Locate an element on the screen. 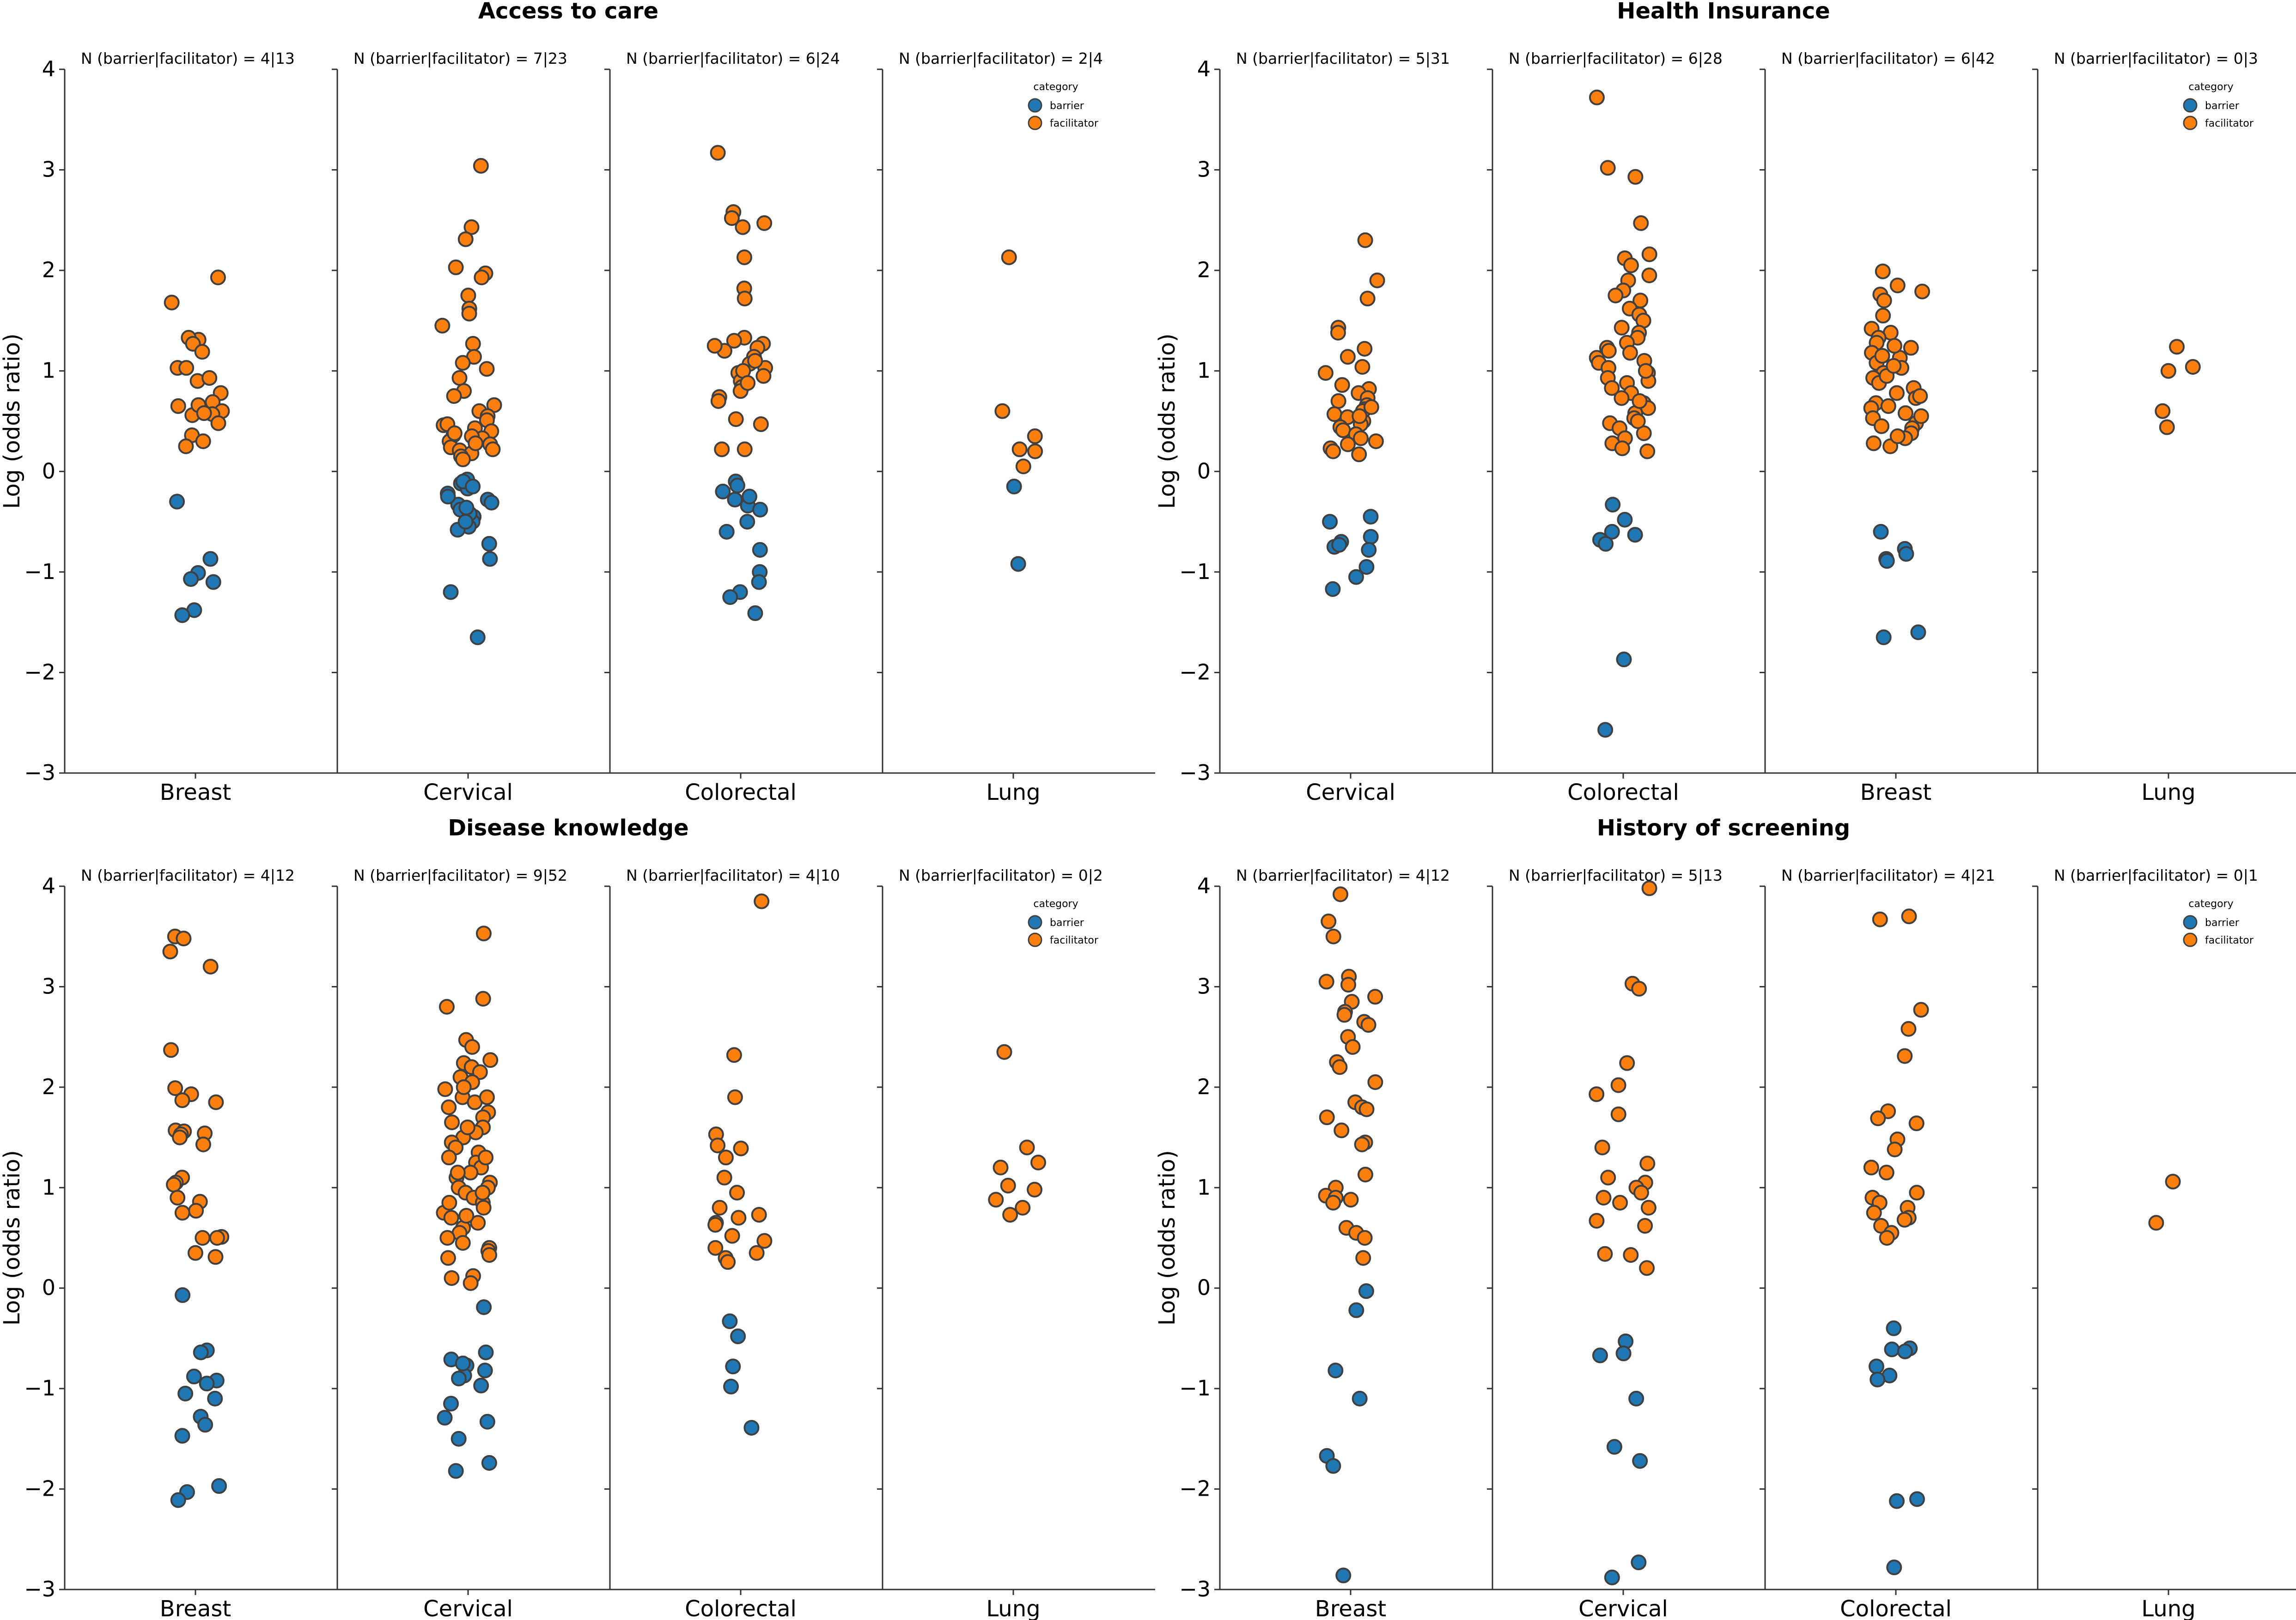 This screenshot has height=1620, width=2296. y-tick-label: −3 is located at coordinates (39, 1589).